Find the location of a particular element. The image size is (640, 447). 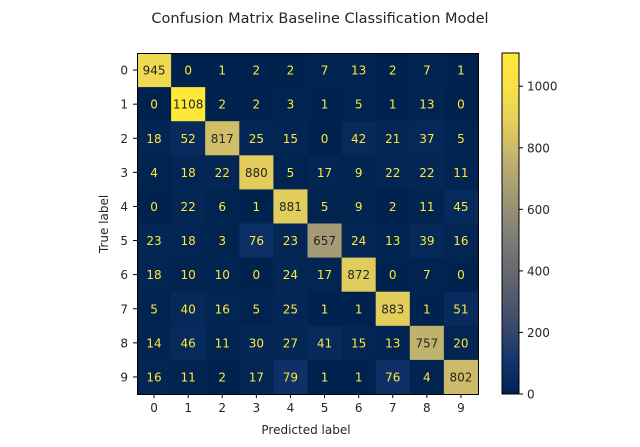

y-tick-label: 1 is located at coordinates (124, 105).